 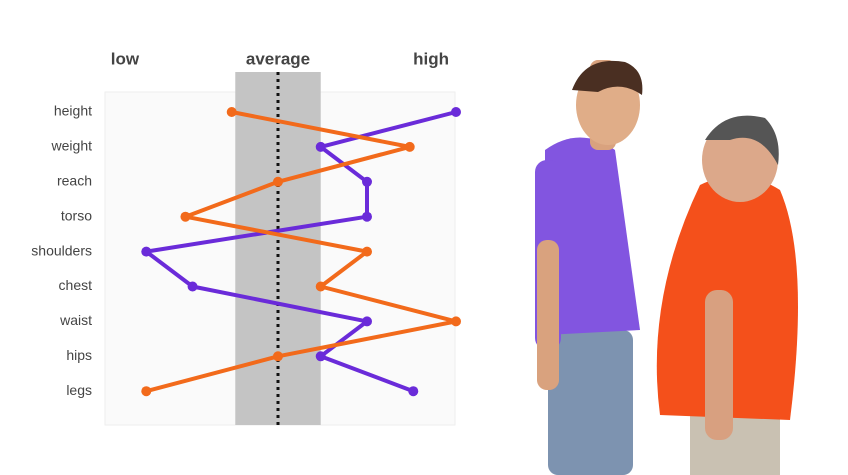 What do you see at coordinates (76, 285) in the screenshot?
I see `row-label: chest` at bounding box center [76, 285].